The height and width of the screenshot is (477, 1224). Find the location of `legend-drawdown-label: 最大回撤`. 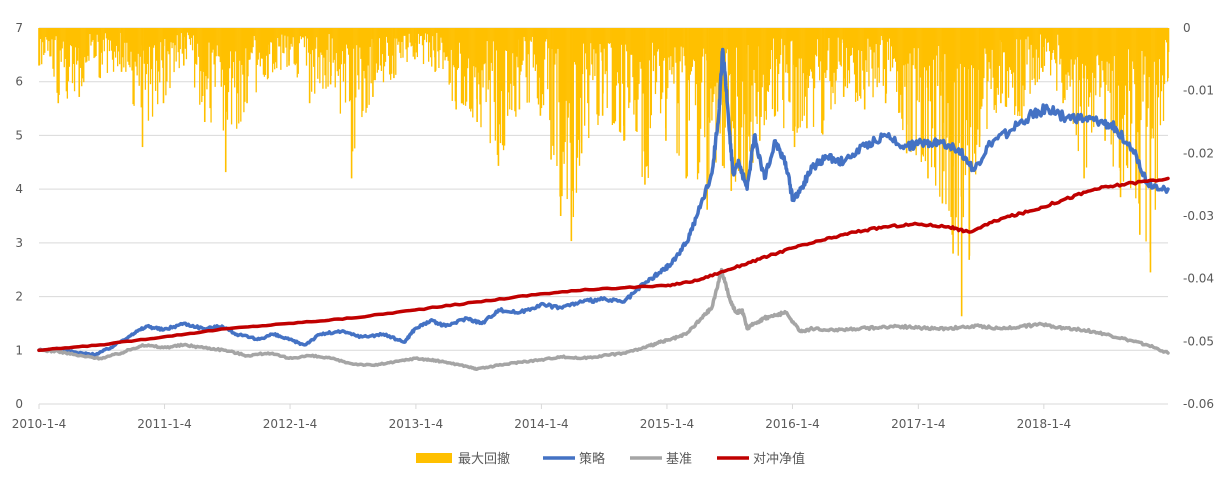

legend-drawdown-label: 最大回撤 is located at coordinates (484, 459).